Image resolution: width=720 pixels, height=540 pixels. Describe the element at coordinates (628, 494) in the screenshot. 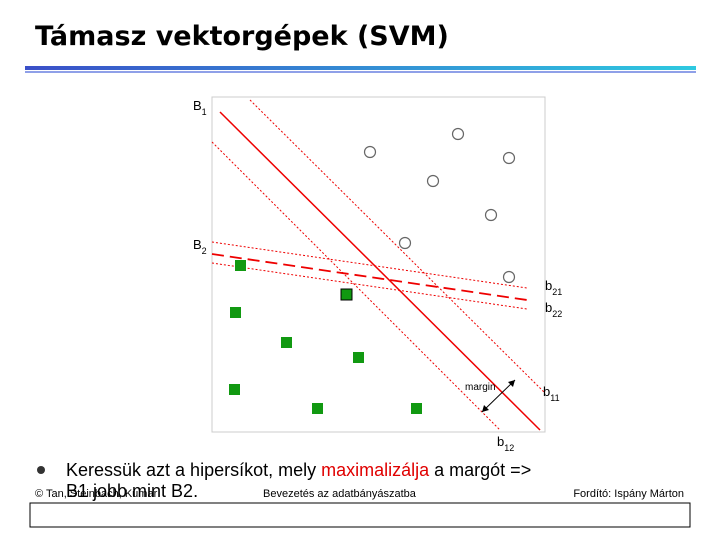

I see `footer-right: Fordító: Ispány Márton` at that location.